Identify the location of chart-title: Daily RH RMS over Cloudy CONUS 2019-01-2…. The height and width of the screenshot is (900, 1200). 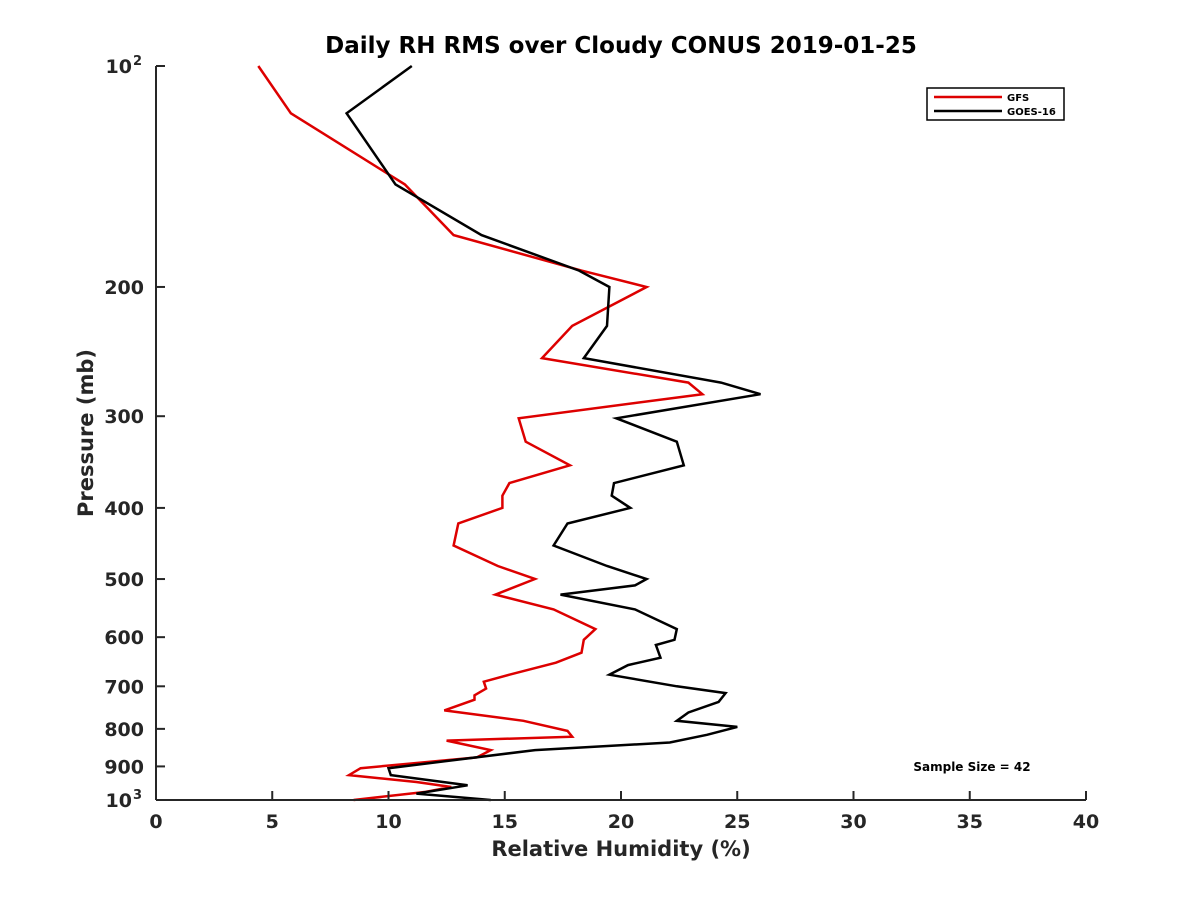
(621, 46).